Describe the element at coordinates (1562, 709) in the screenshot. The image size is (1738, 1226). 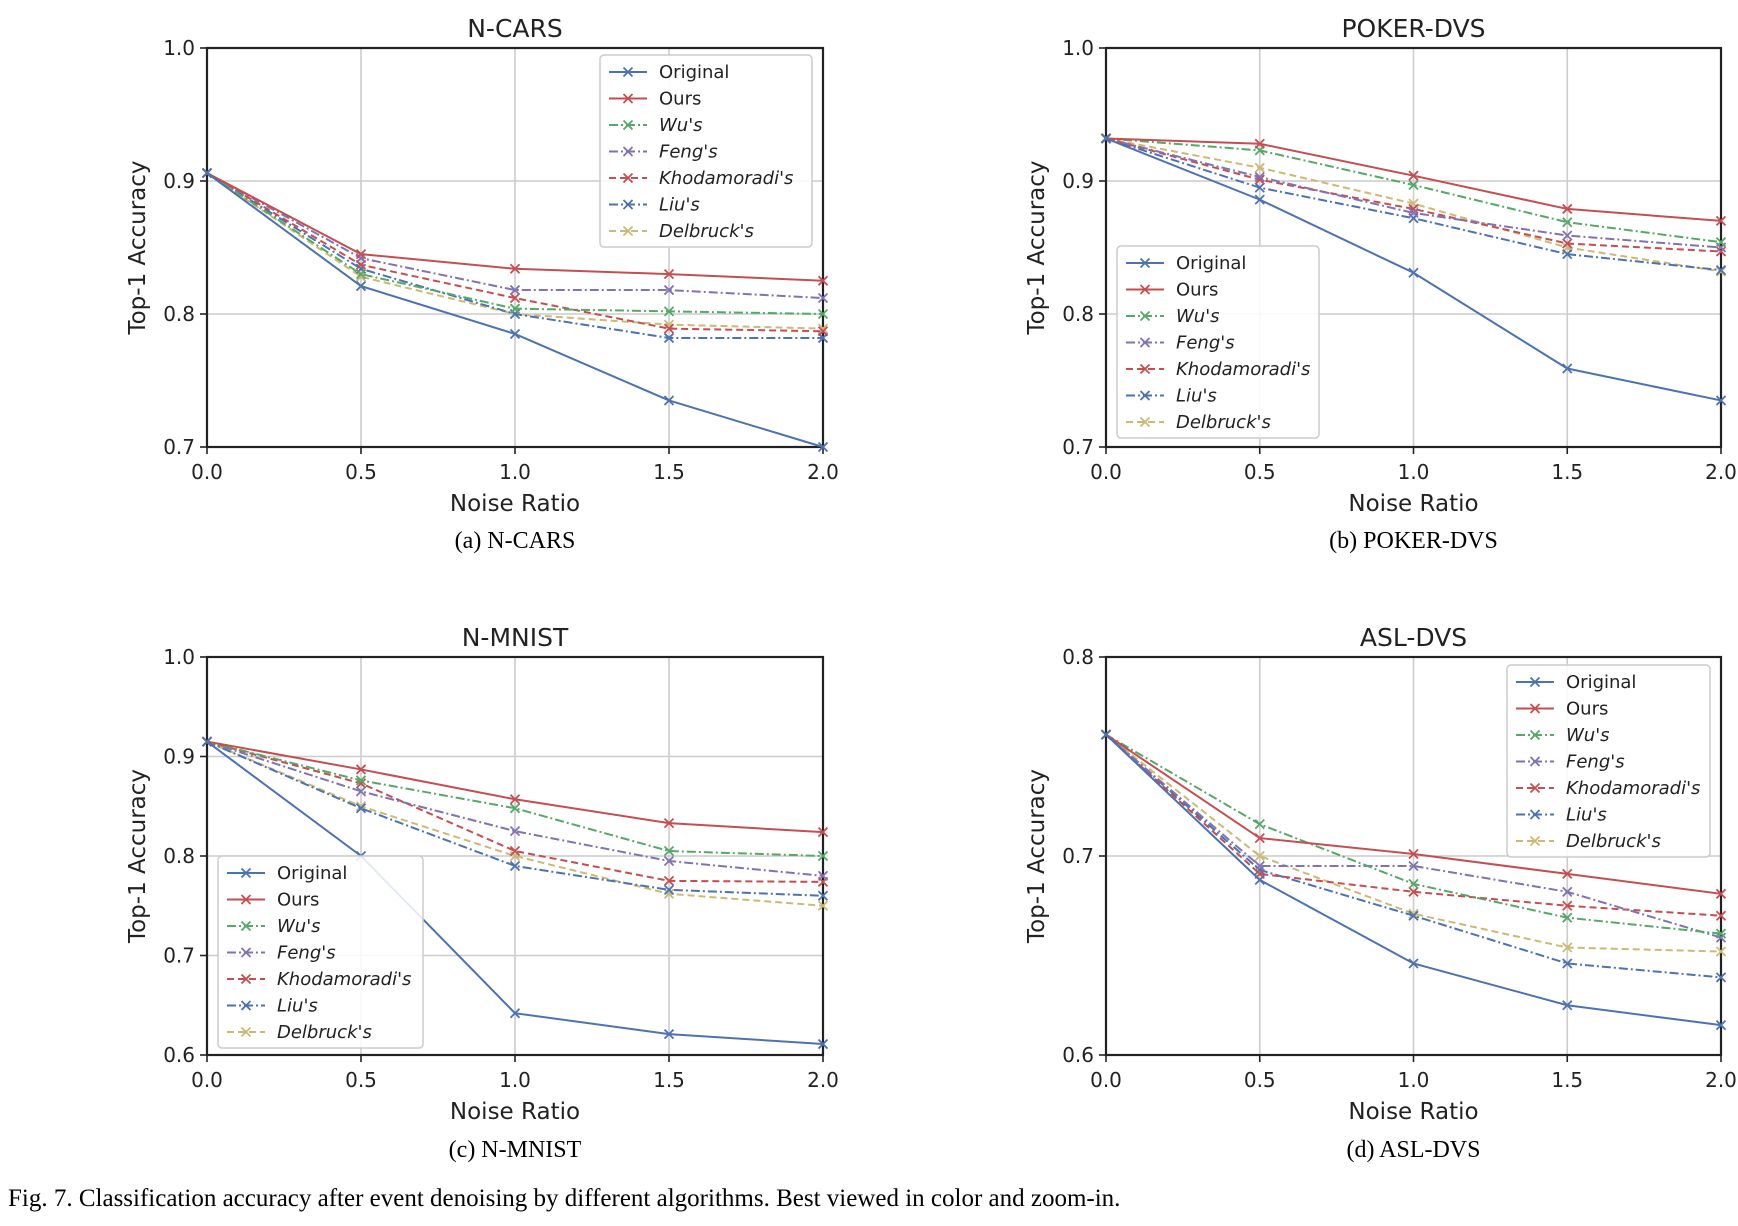
I see `legend-item-ours: Ours` at that location.